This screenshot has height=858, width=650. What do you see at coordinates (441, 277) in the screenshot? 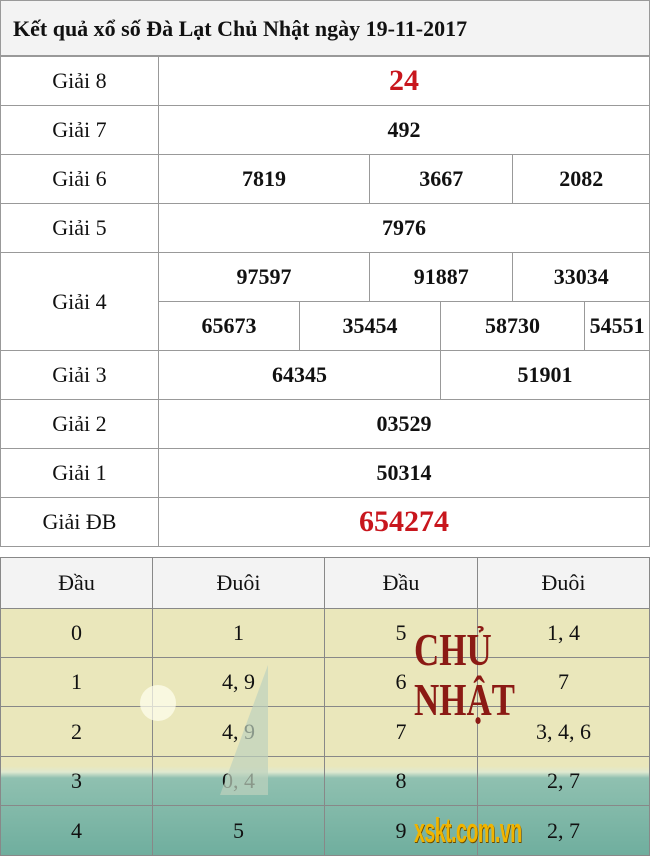
I see `prize-value: 91887` at bounding box center [441, 277].